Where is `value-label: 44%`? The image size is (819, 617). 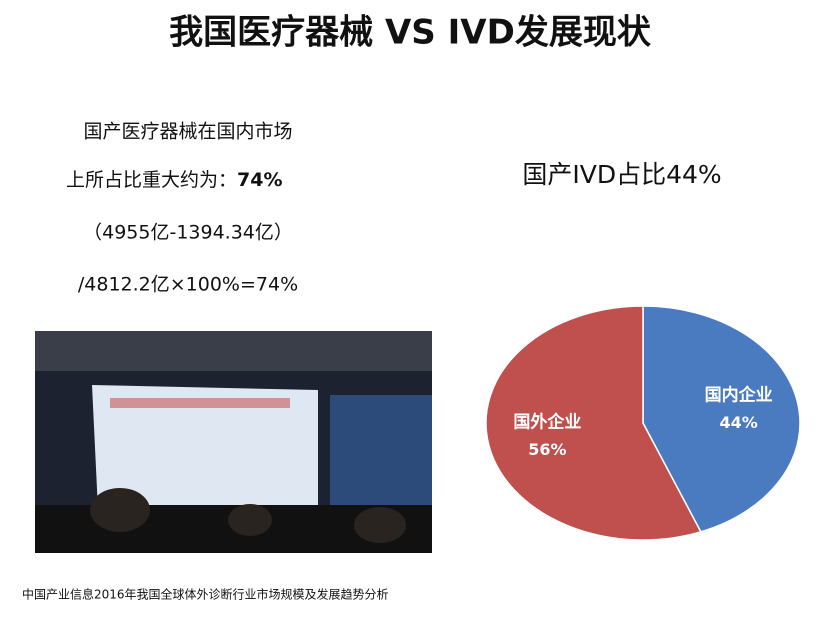
value-label: 44% is located at coordinates (738, 422).